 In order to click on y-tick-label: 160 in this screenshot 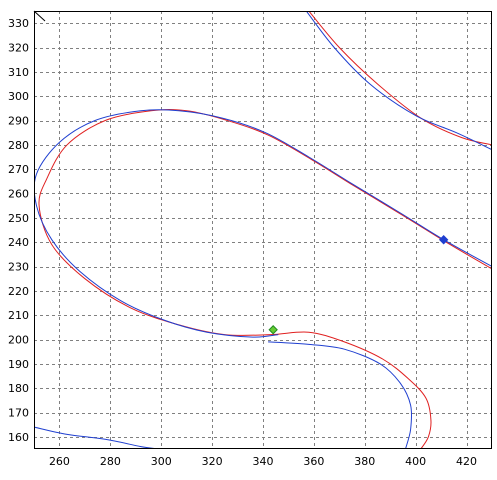, I will do `click(18, 437)`.